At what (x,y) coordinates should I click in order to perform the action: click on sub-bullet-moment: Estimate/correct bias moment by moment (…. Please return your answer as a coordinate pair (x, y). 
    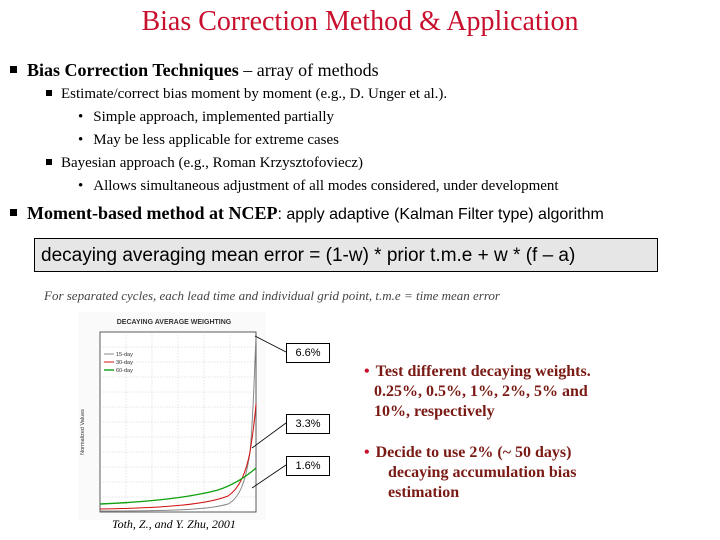
    Looking at the image, I should click on (246, 94).